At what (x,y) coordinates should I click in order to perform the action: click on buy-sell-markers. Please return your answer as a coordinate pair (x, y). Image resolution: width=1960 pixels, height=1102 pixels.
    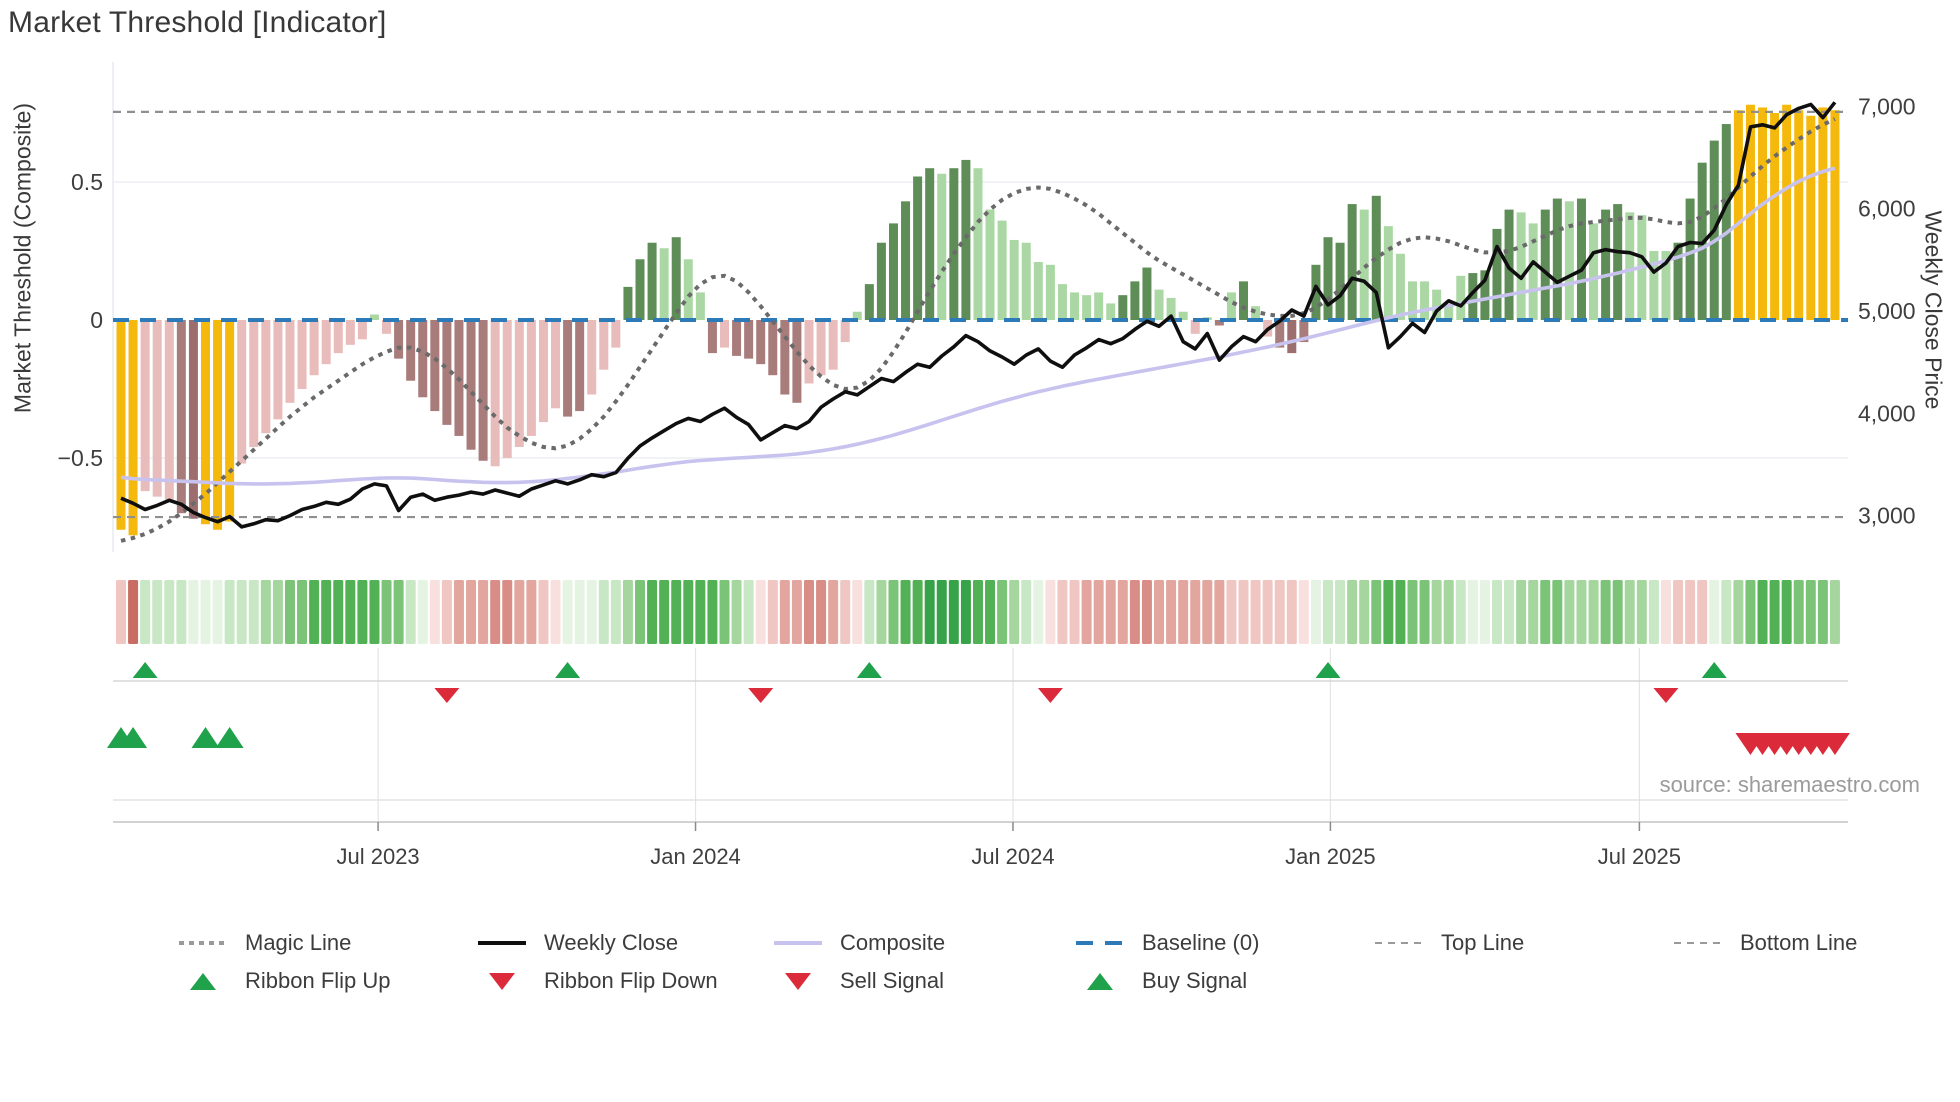
    Looking at the image, I should click on (978, 741).